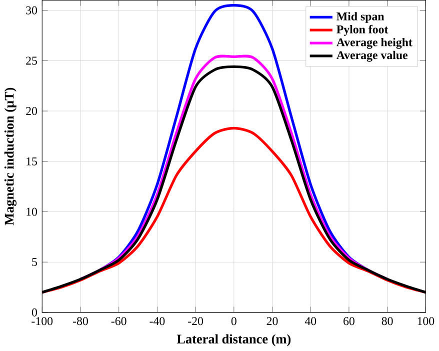  Describe the element at coordinates (233, 340) in the screenshot. I see `x-axis-title: Lateral distance (m)` at that location.